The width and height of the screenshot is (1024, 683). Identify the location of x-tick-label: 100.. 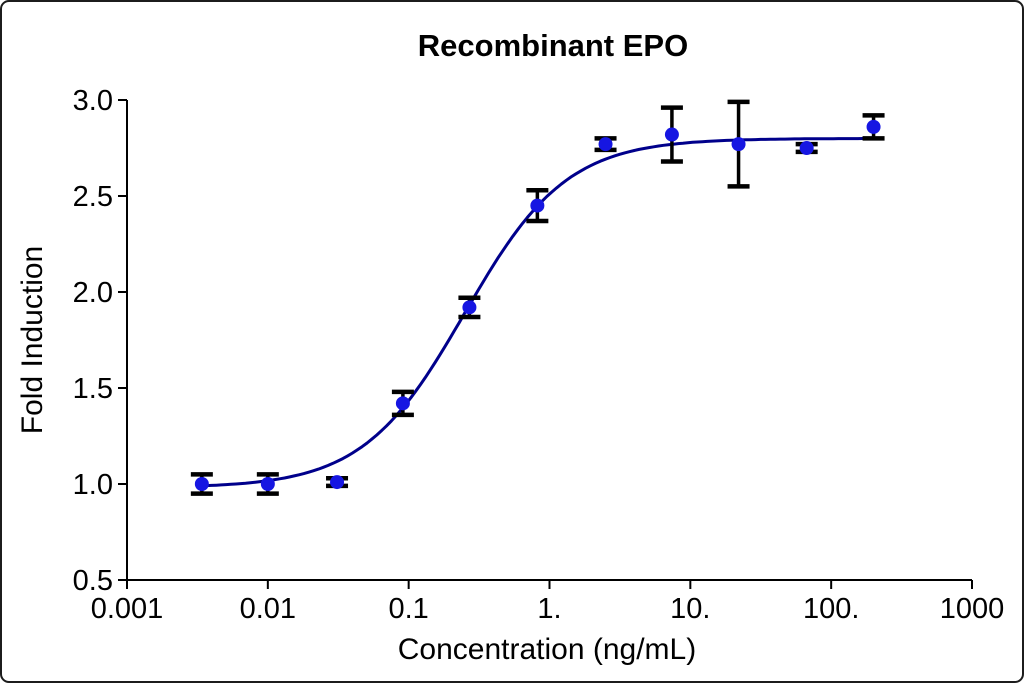
(831, 609).